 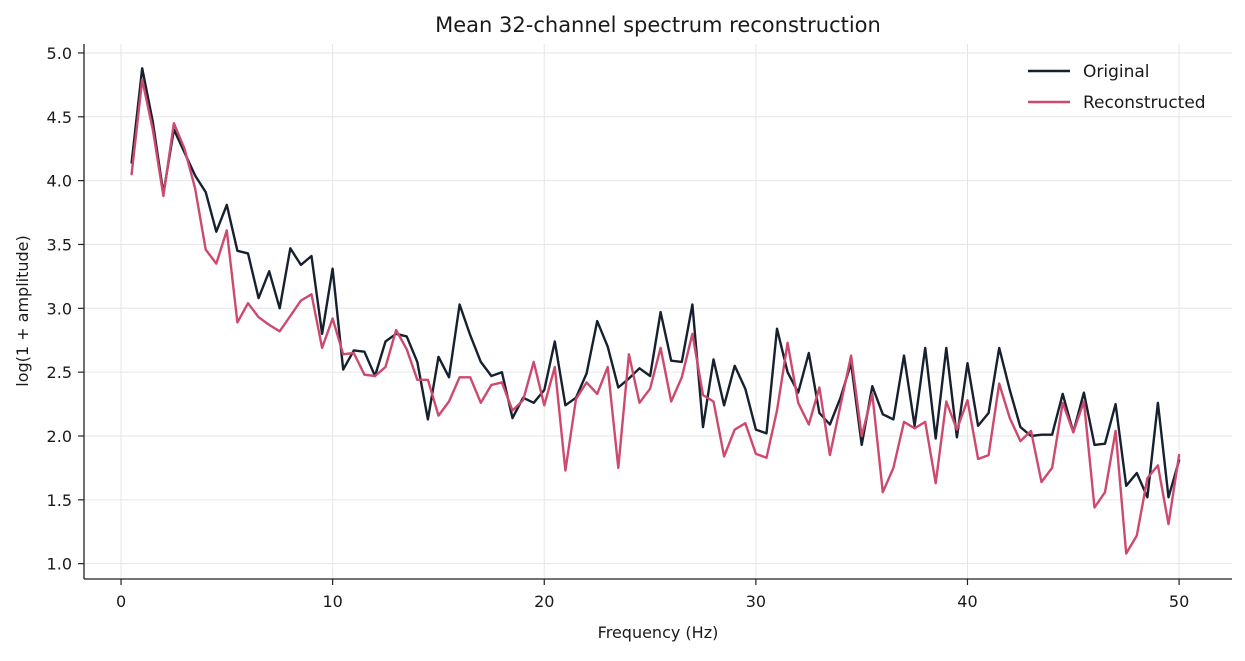 What do you see at coordinates (756, 601) in the screenshot?
I see `x-tick-label: 30` at bounding box center [756, 601].